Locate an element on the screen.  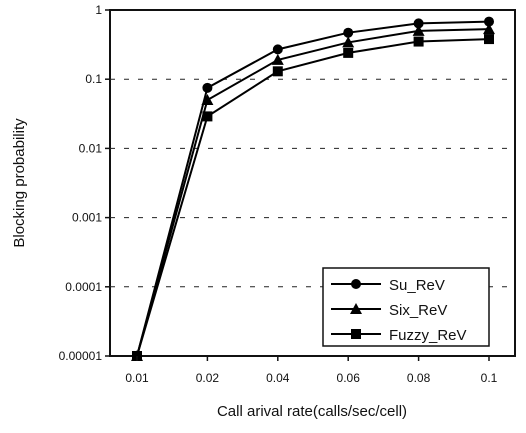
legend-item: Six_ReV is located at coordinates (389, 310).